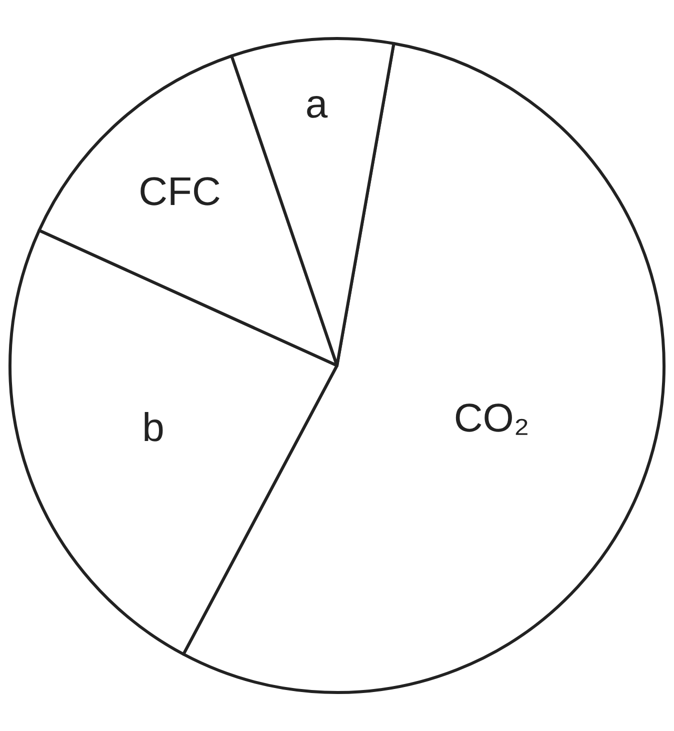 The image size is (674, 731). I want to click on slice-label: b, so click(153, 428).